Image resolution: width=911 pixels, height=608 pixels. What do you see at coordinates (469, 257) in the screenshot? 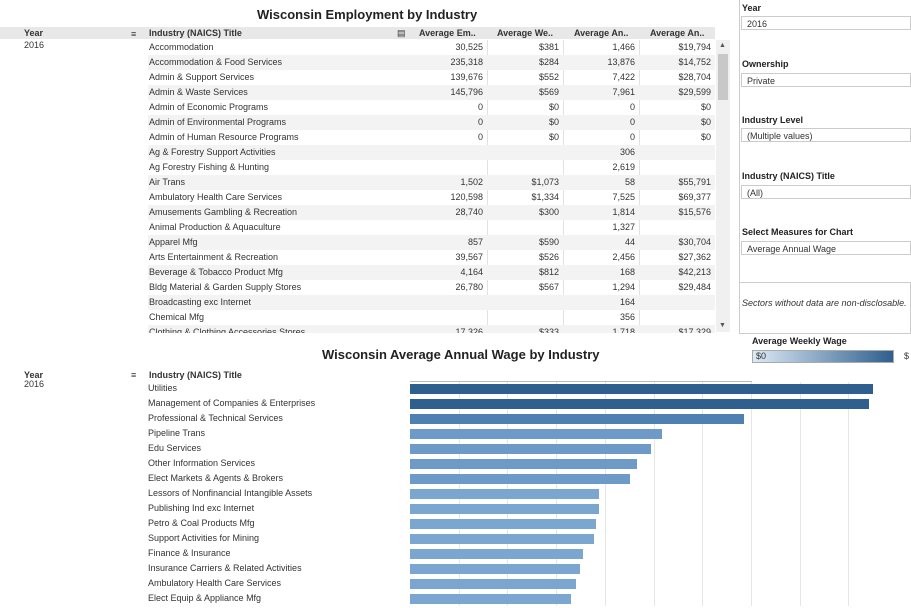
I see `value-cell: 39,567` at bounding box center [469, 257].